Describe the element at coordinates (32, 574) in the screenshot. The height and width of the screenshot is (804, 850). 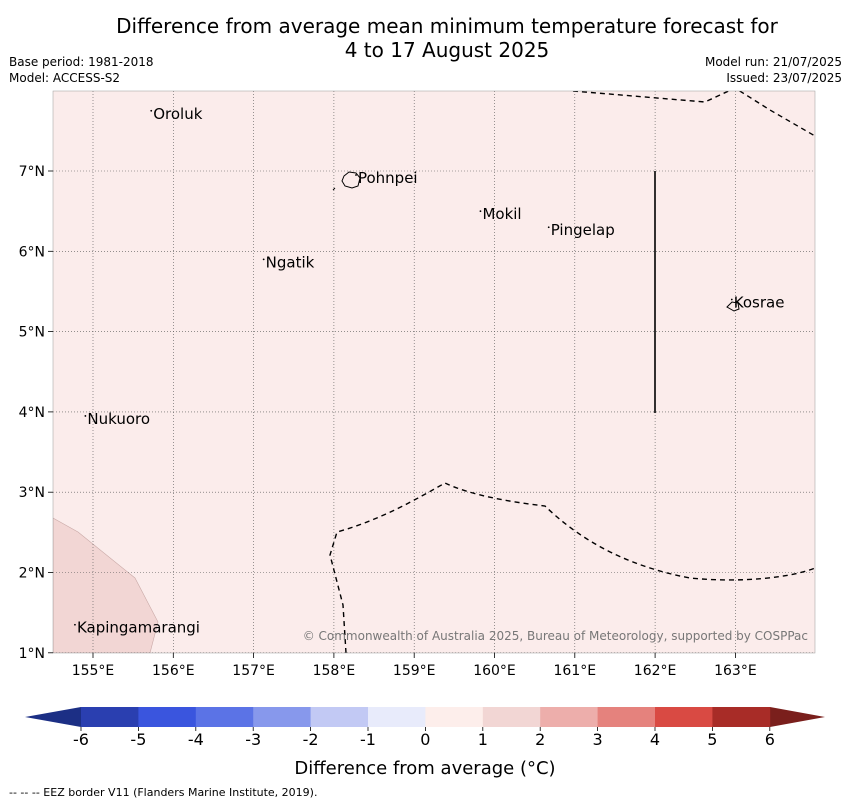
I see `latitude-tick-label: 2°N` at that location.